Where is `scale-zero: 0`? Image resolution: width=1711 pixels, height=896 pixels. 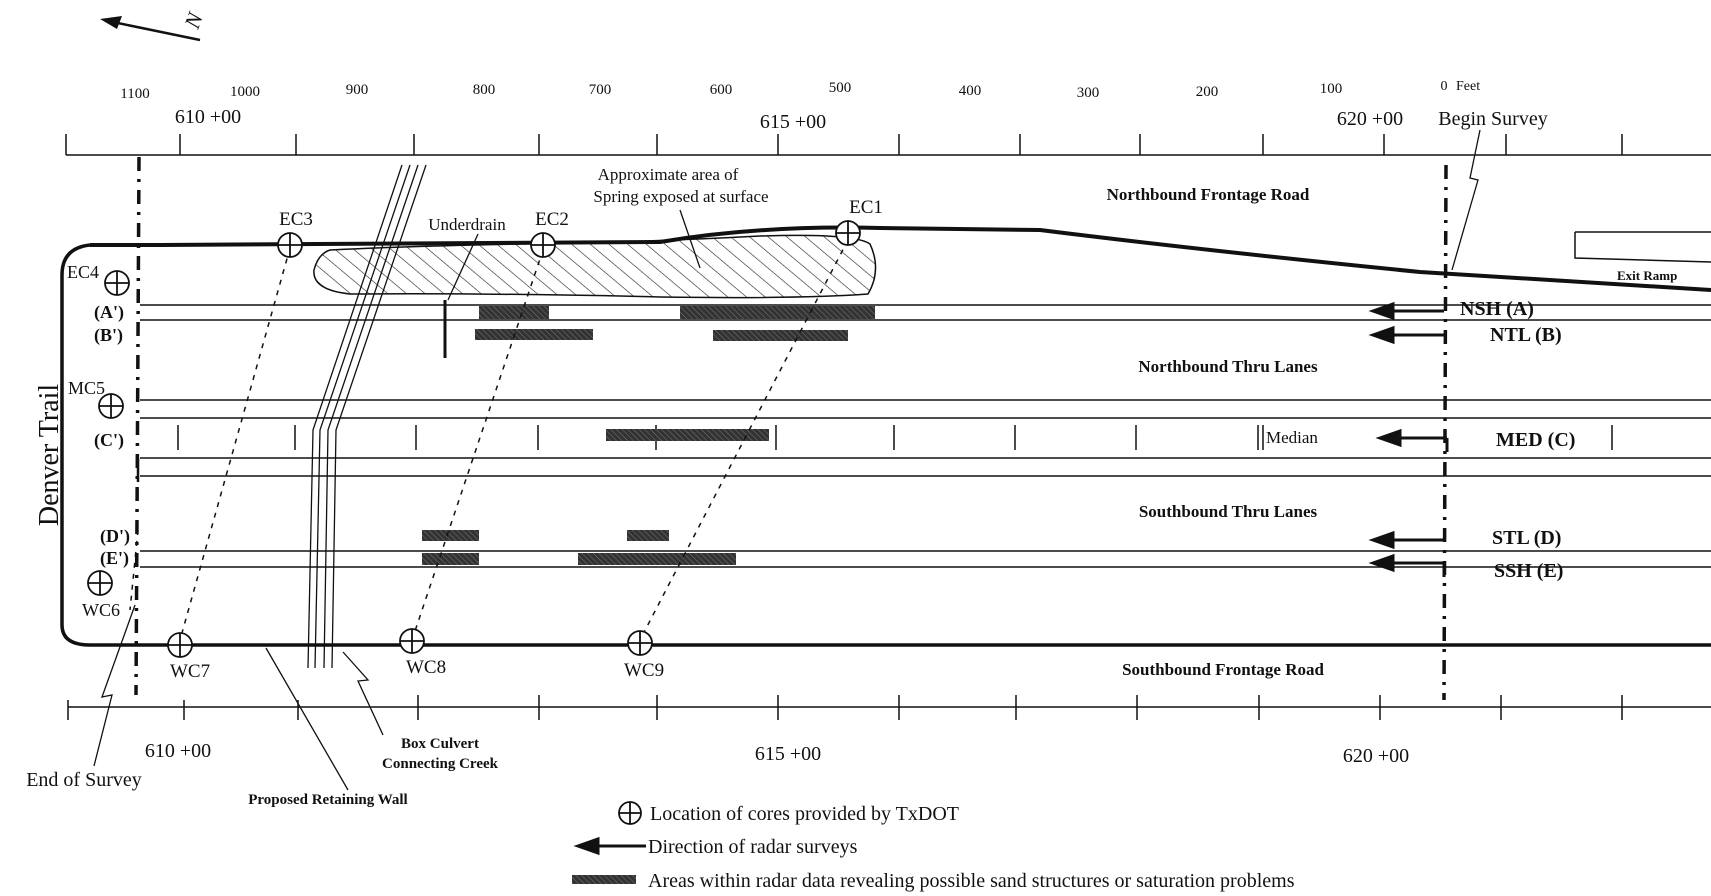
scale-zero: 0 is located at coordinates (1444, 86).